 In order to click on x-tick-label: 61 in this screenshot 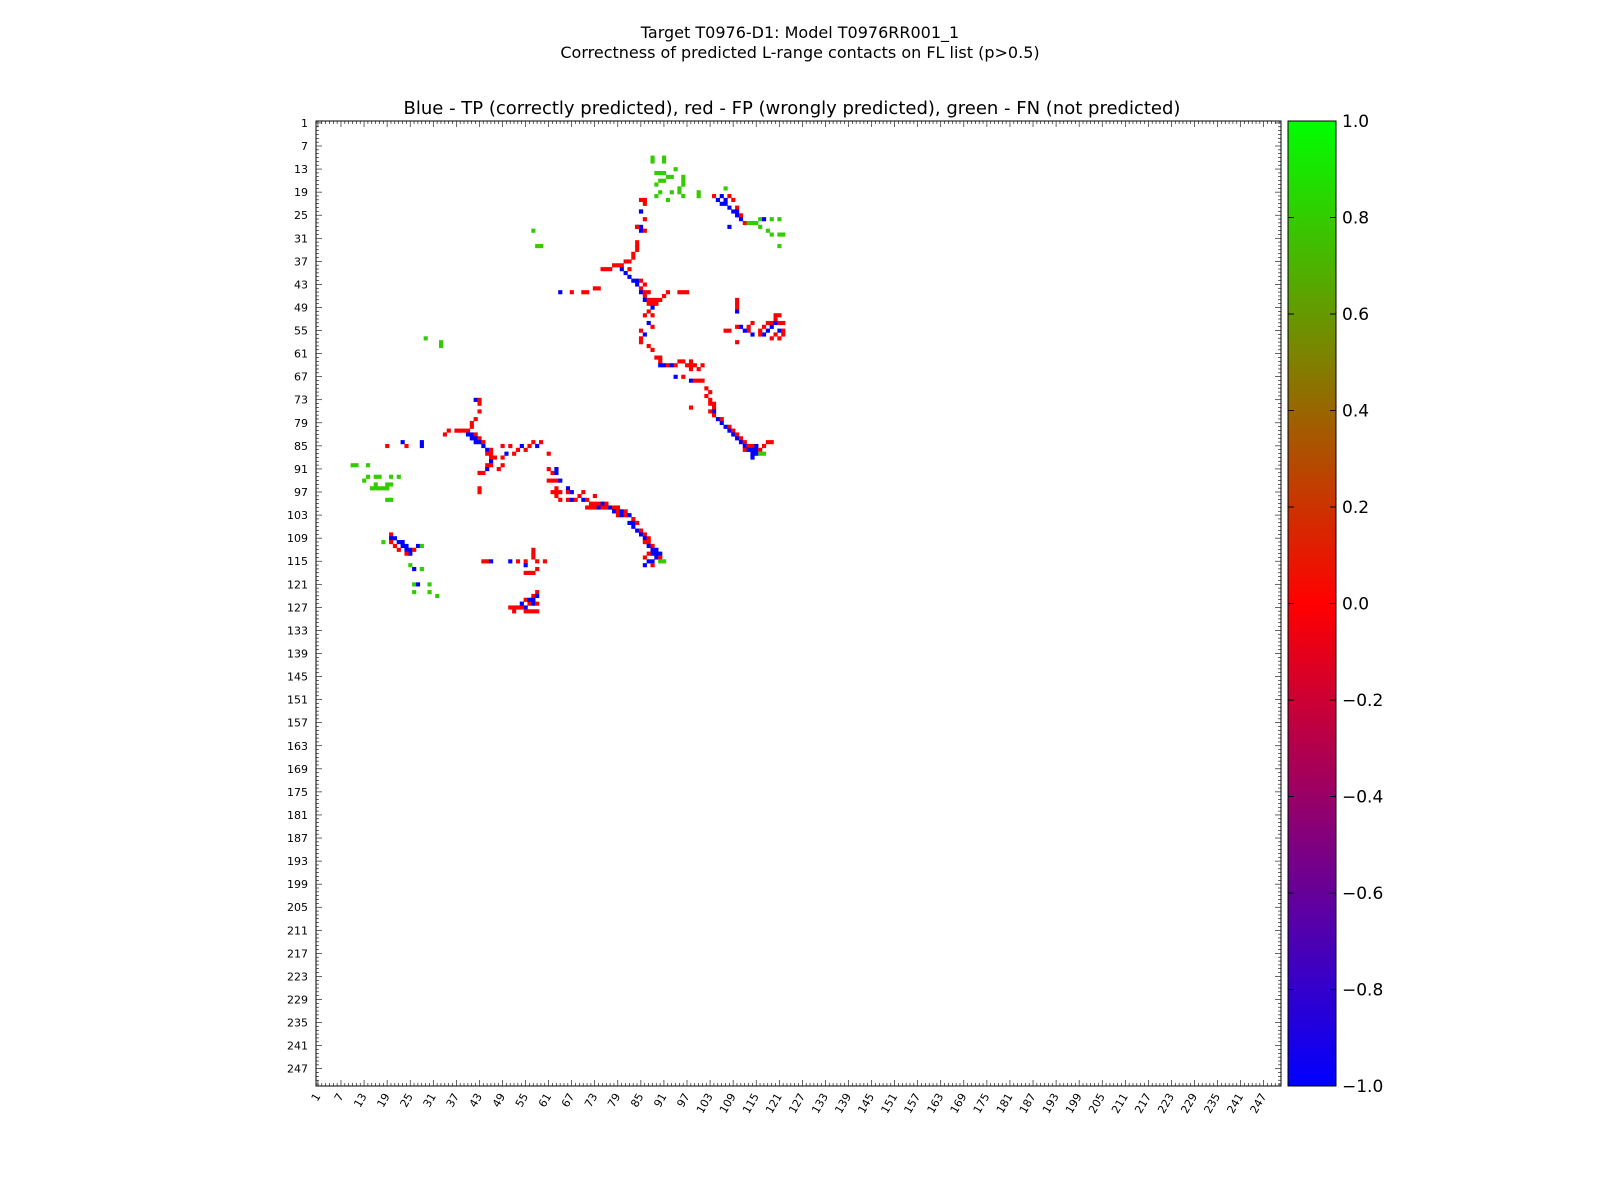, I will do `click(545, 1100)`.